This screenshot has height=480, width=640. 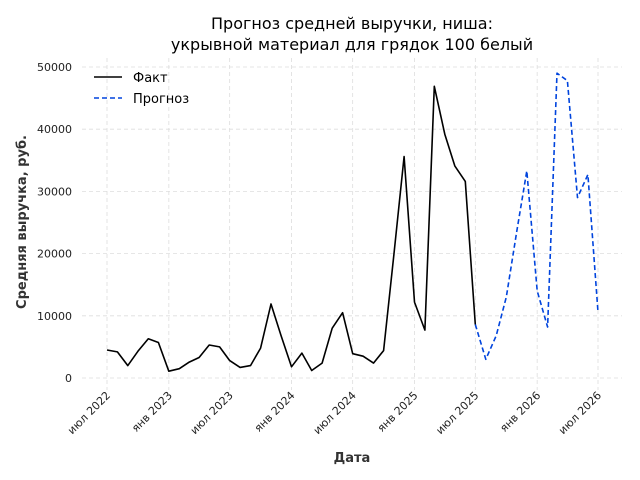 I want to click on x-tick-label: янв 2026, so click(x=520, y=412).